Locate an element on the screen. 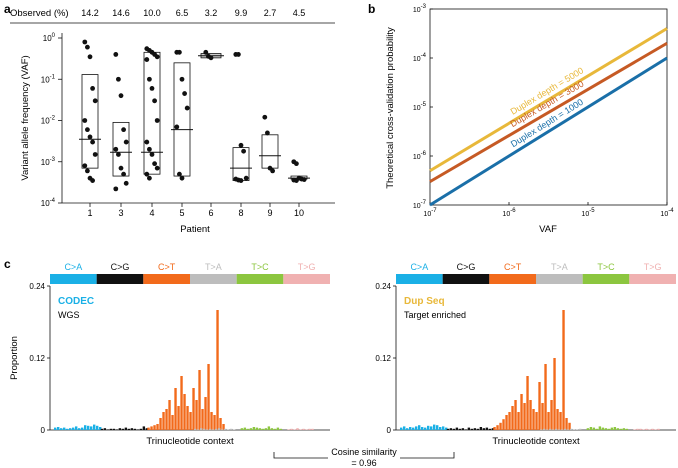 This screenshot has height=468, width=678. signature-title: CODEC is located at coordinates (76, 301).